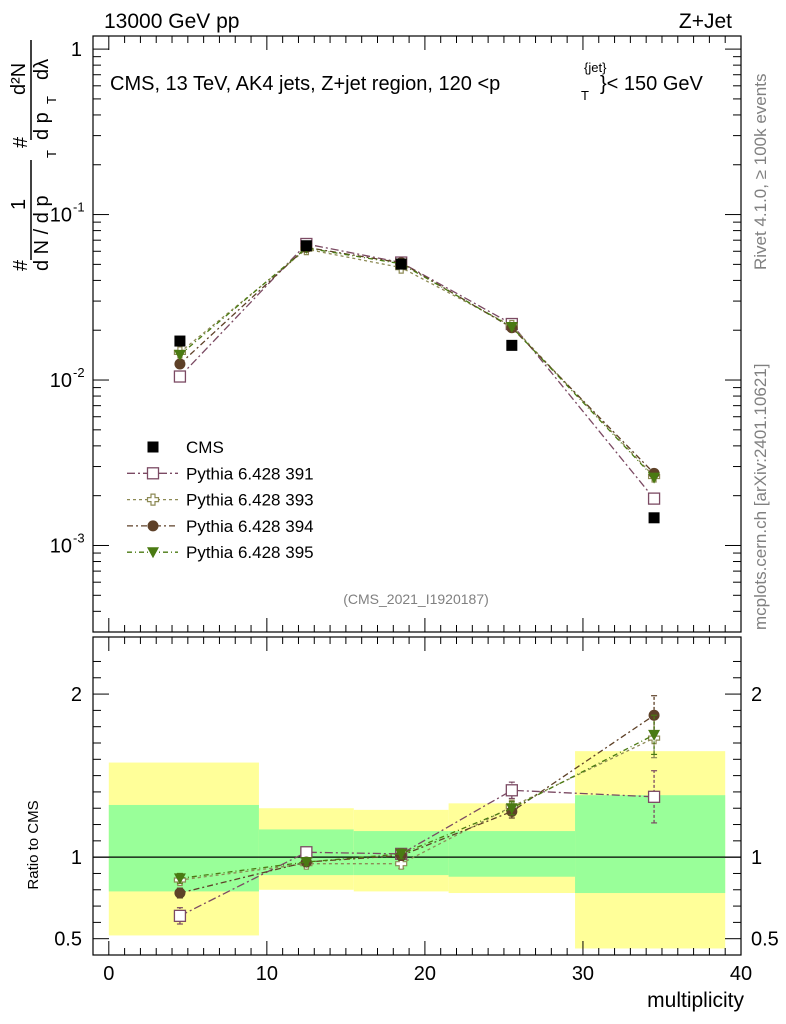 The image size is (786, 1024). I want to click on title-superscript: {jet}, so click(595, 67).